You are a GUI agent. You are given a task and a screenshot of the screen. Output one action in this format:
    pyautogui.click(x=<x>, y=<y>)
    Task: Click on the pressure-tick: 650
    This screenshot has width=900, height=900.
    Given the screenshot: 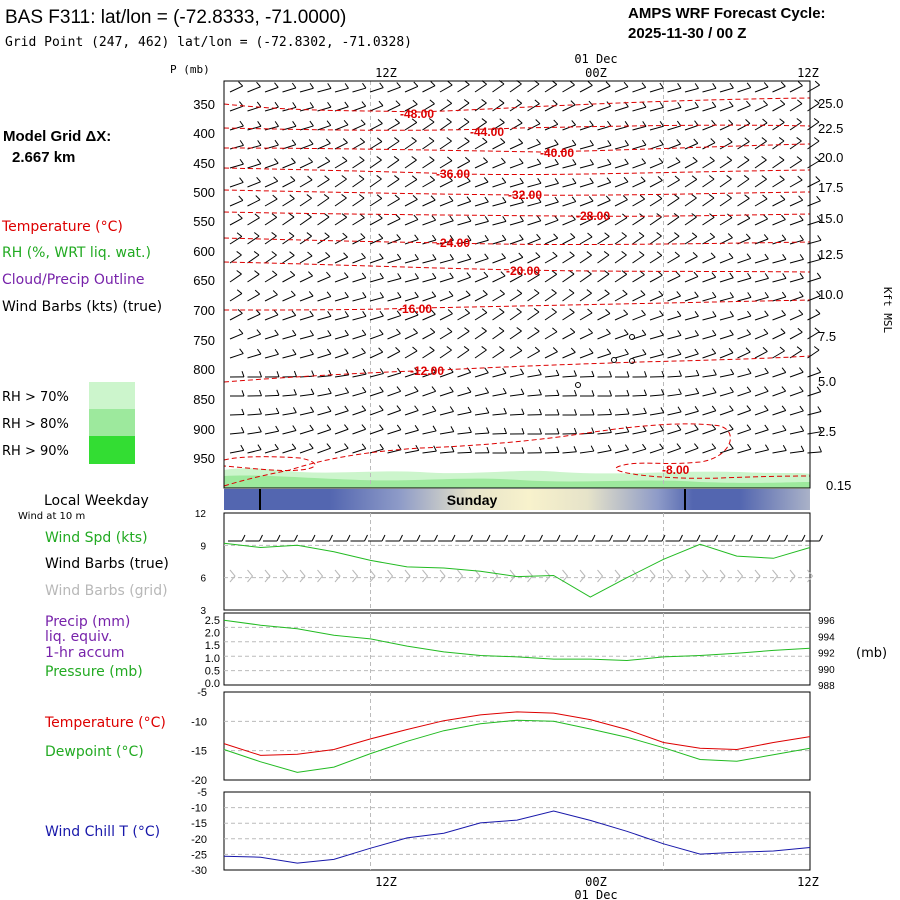 What is the action you would take?
    pyautogui.click(x=204, y=280)
    